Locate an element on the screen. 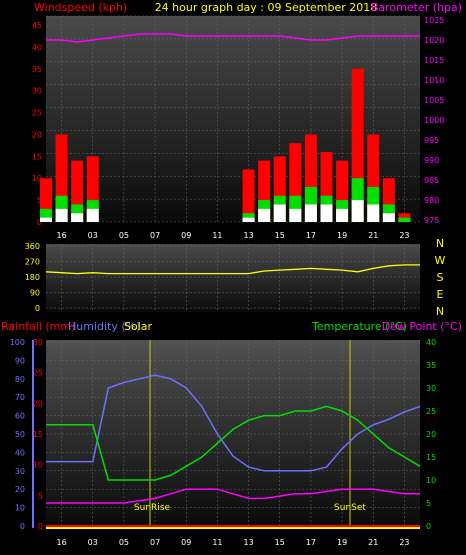 Image resolution: width=466 pixels, height=555 pixels. temperature-tick-label: 40 is located at coordinates (431, 342).